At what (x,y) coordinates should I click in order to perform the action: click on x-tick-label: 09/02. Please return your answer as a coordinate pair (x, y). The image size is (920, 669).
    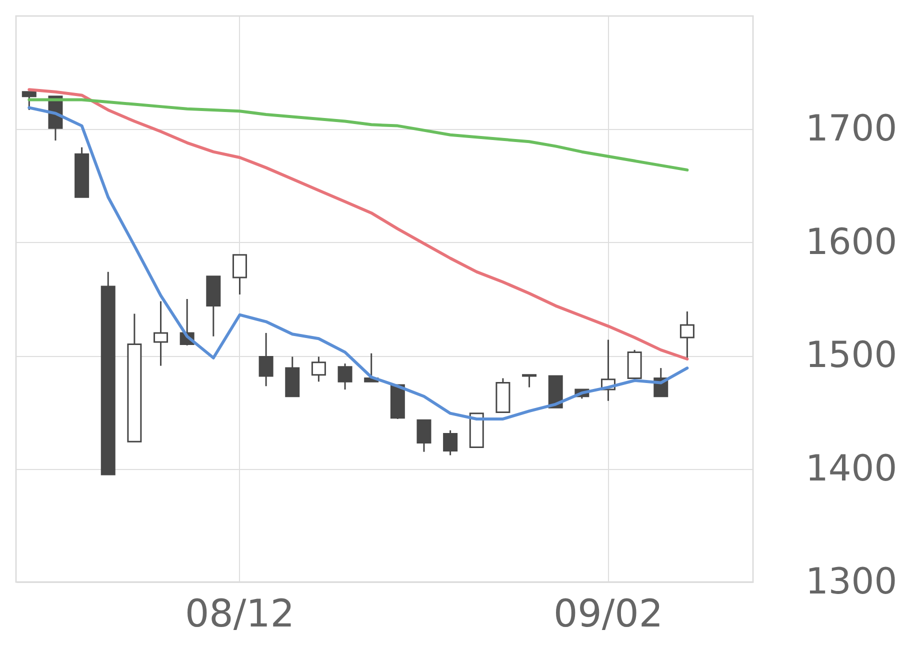
    Looking at the image, I should click on (608, 614).